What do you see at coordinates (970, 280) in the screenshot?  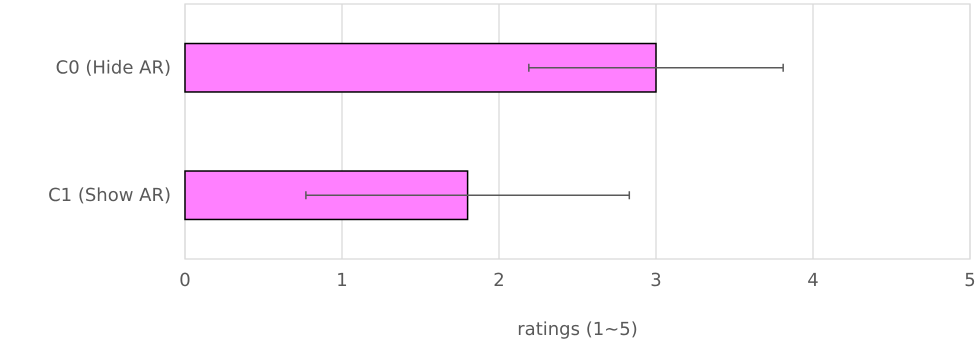 I see `x-tick-label: 5` at bounding box center [970, 280].